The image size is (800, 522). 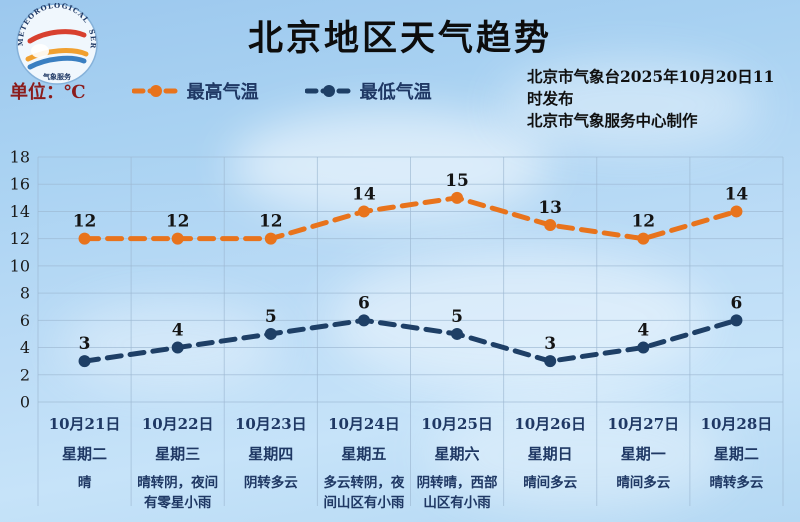 What do you see at coordinates (20, 184) in the screenshot?
I see `y-axis-tick-label: 16` at bounding box center [20, 184].